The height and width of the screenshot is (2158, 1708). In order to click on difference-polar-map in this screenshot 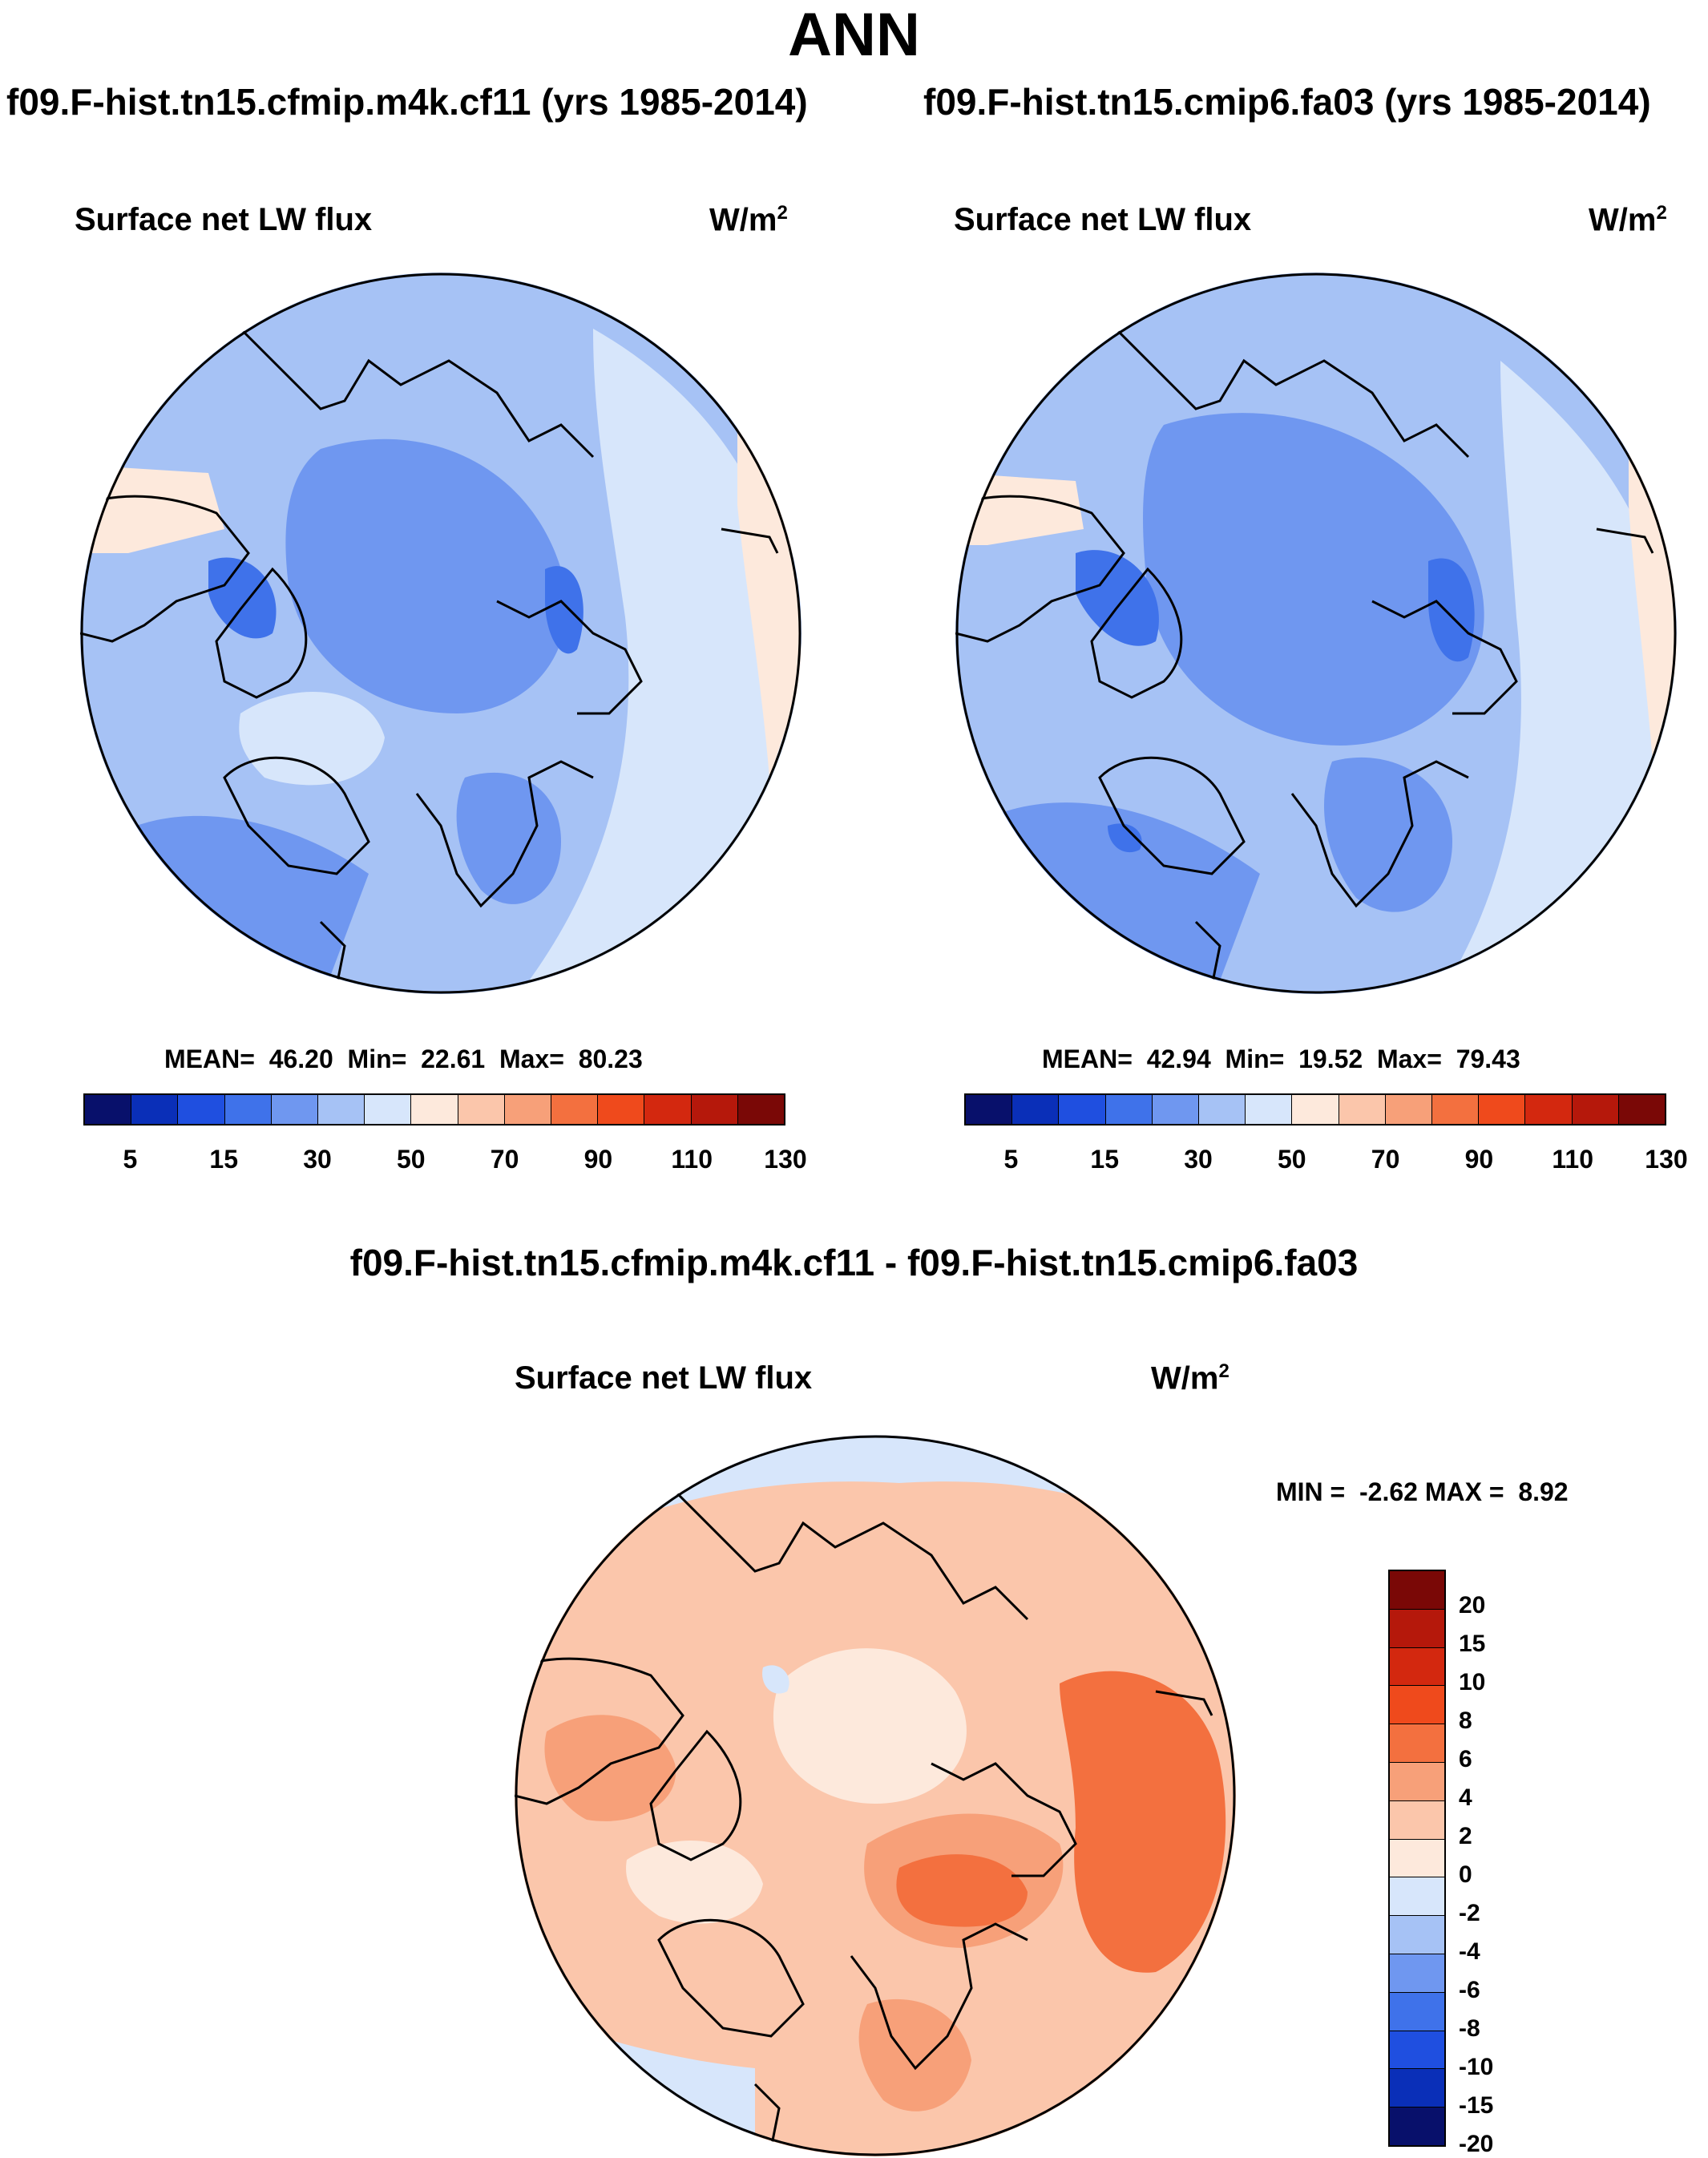, I will do `click(876, 1795)`.